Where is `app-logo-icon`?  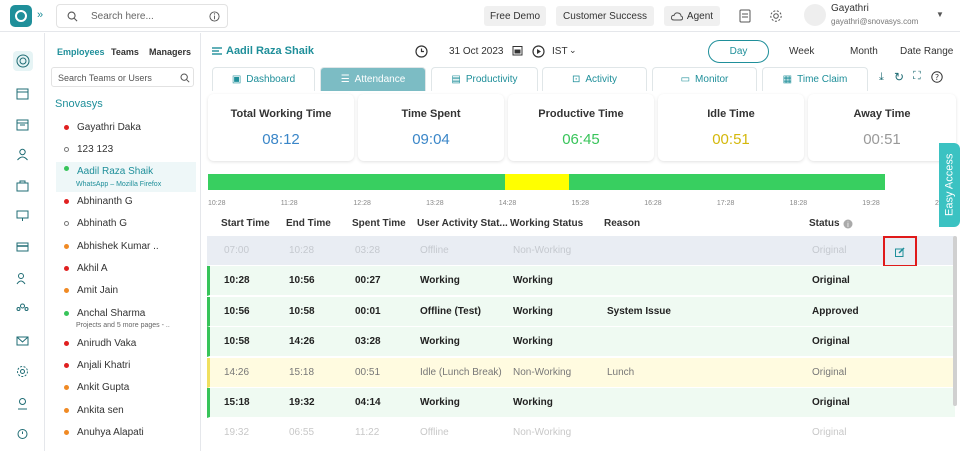
app-logo-icon is located at coordinates (21, 16).